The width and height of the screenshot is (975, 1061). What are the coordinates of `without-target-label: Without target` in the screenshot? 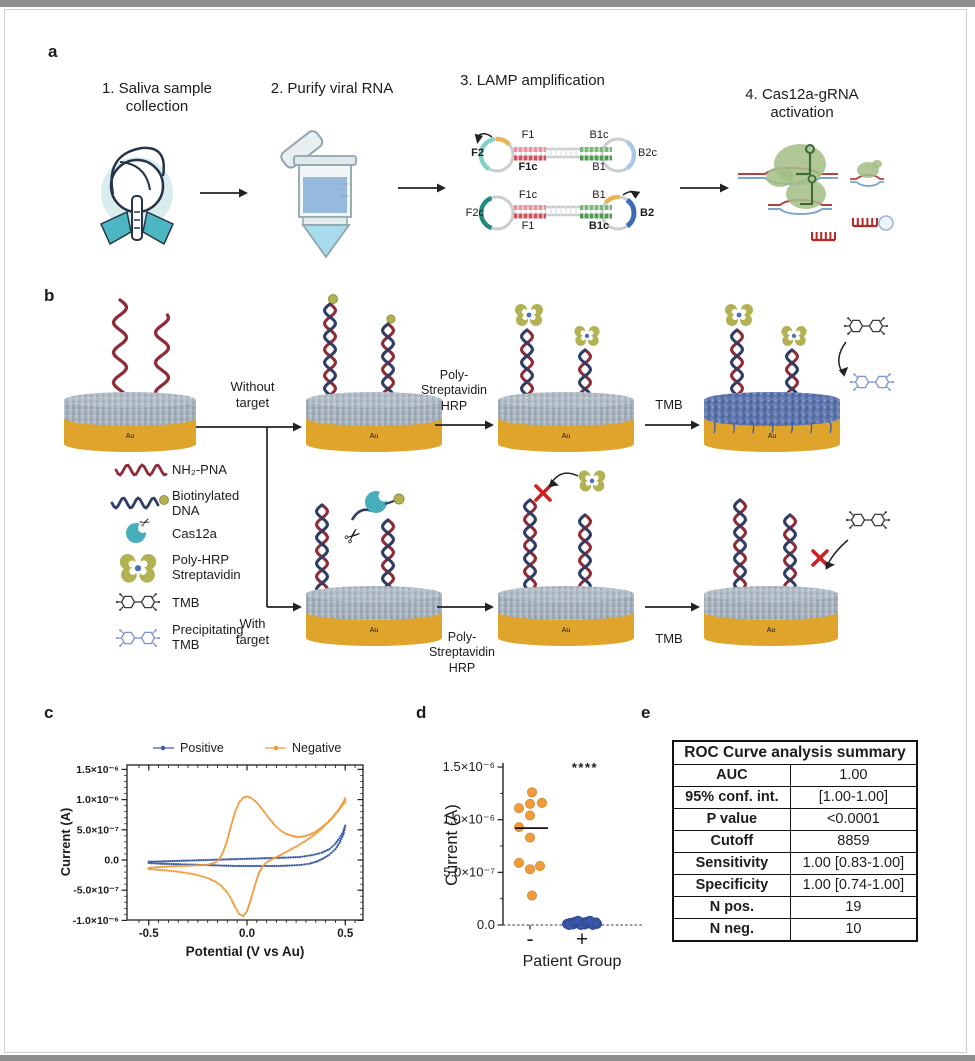 It's located at (252, 394).